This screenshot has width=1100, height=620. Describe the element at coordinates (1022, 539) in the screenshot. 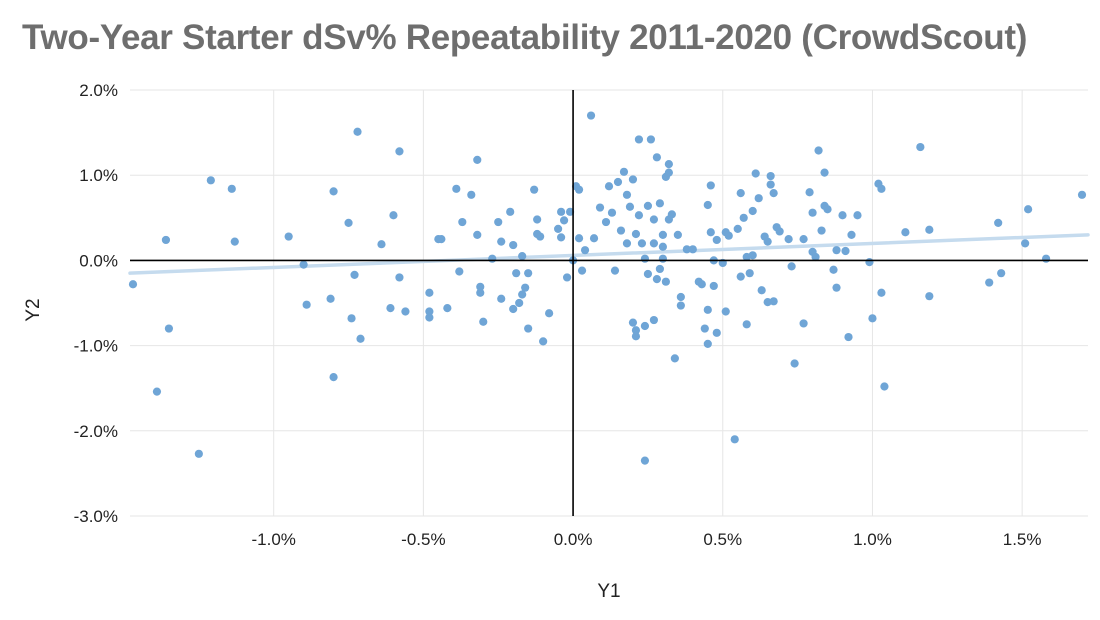

I see `x-tick-label: 1.5%` at that location.